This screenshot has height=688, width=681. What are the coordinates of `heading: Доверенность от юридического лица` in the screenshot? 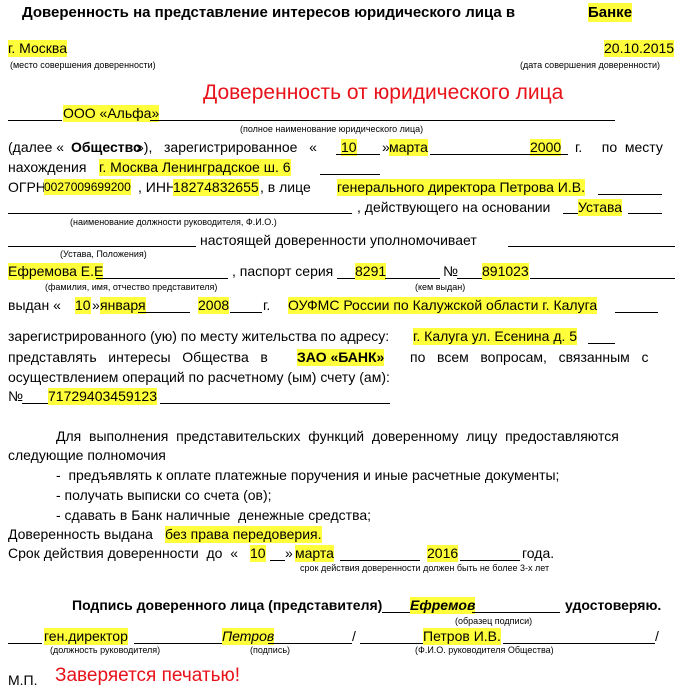 It's located at (383, 92).